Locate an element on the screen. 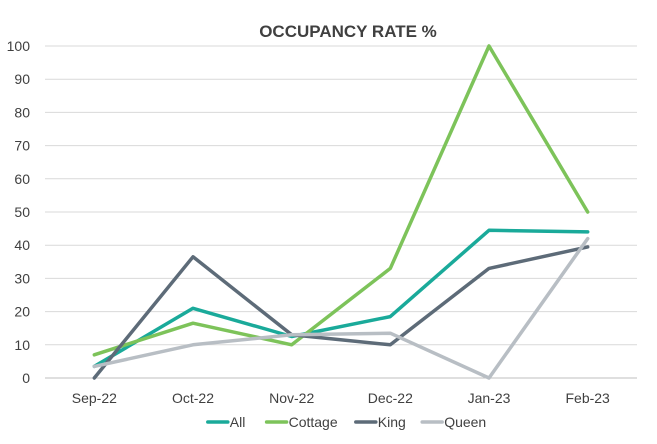 The width and height of the screenshot is (657, 444). x-tick-label: Sep-22 is located at coordinates (94, 398).